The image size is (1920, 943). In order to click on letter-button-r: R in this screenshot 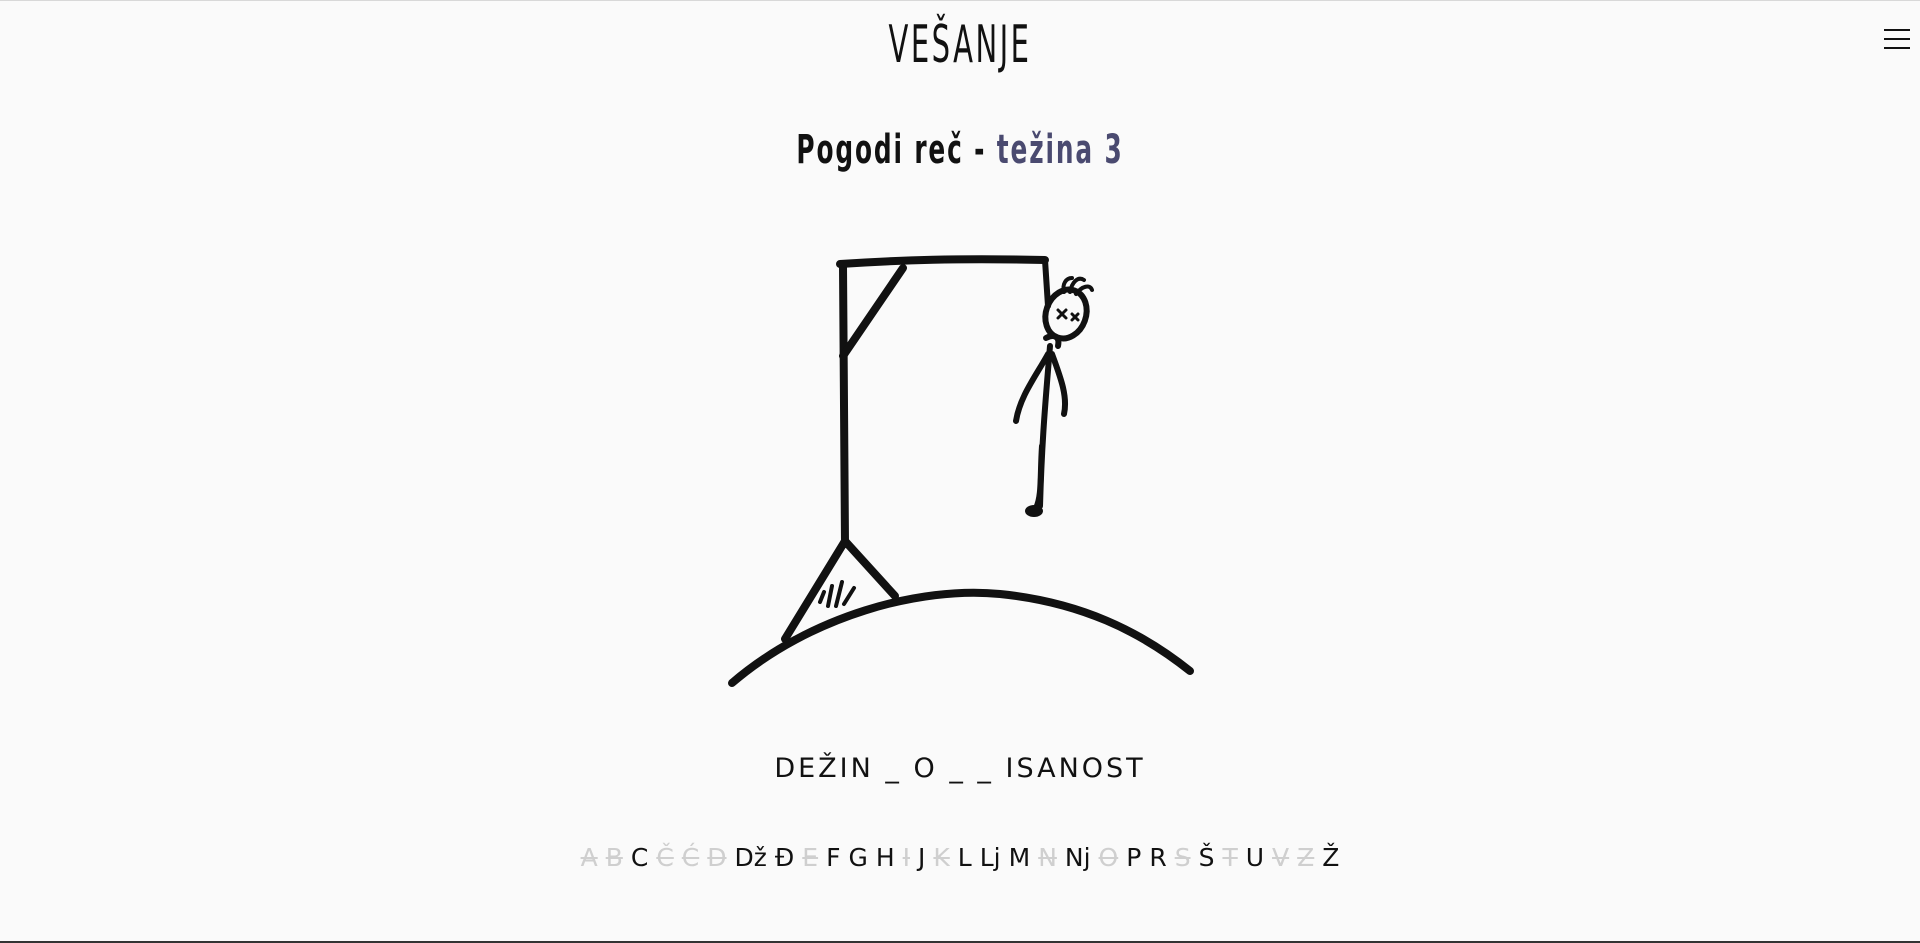, I will do `click(1158, 857)`.